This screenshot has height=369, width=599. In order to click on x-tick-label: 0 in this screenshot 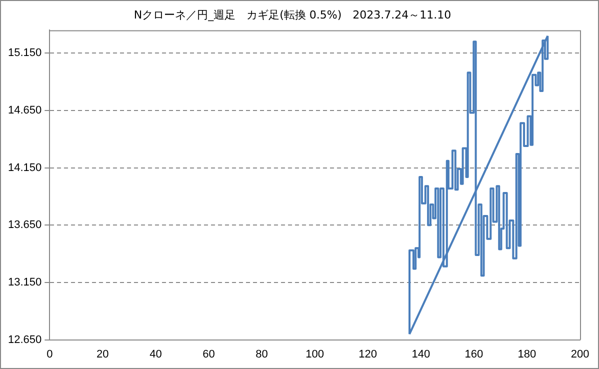, I will do `click(49, 354)`.